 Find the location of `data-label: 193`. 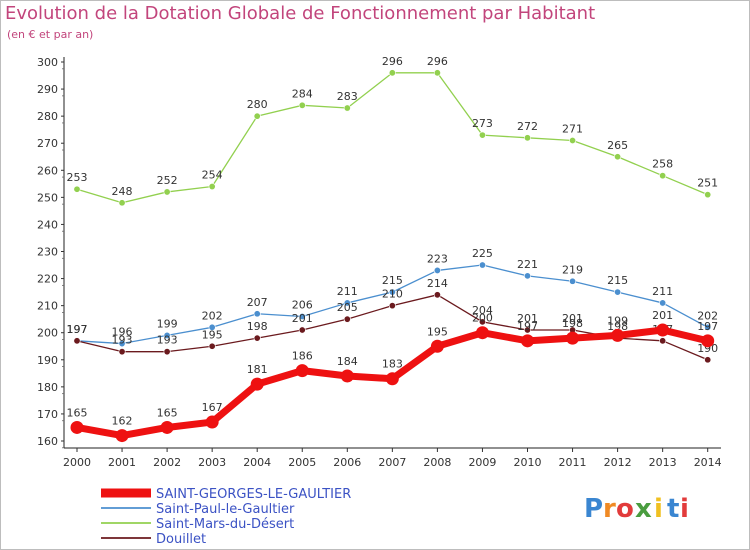

data-label: 193 is located at coordinates (167, 340).